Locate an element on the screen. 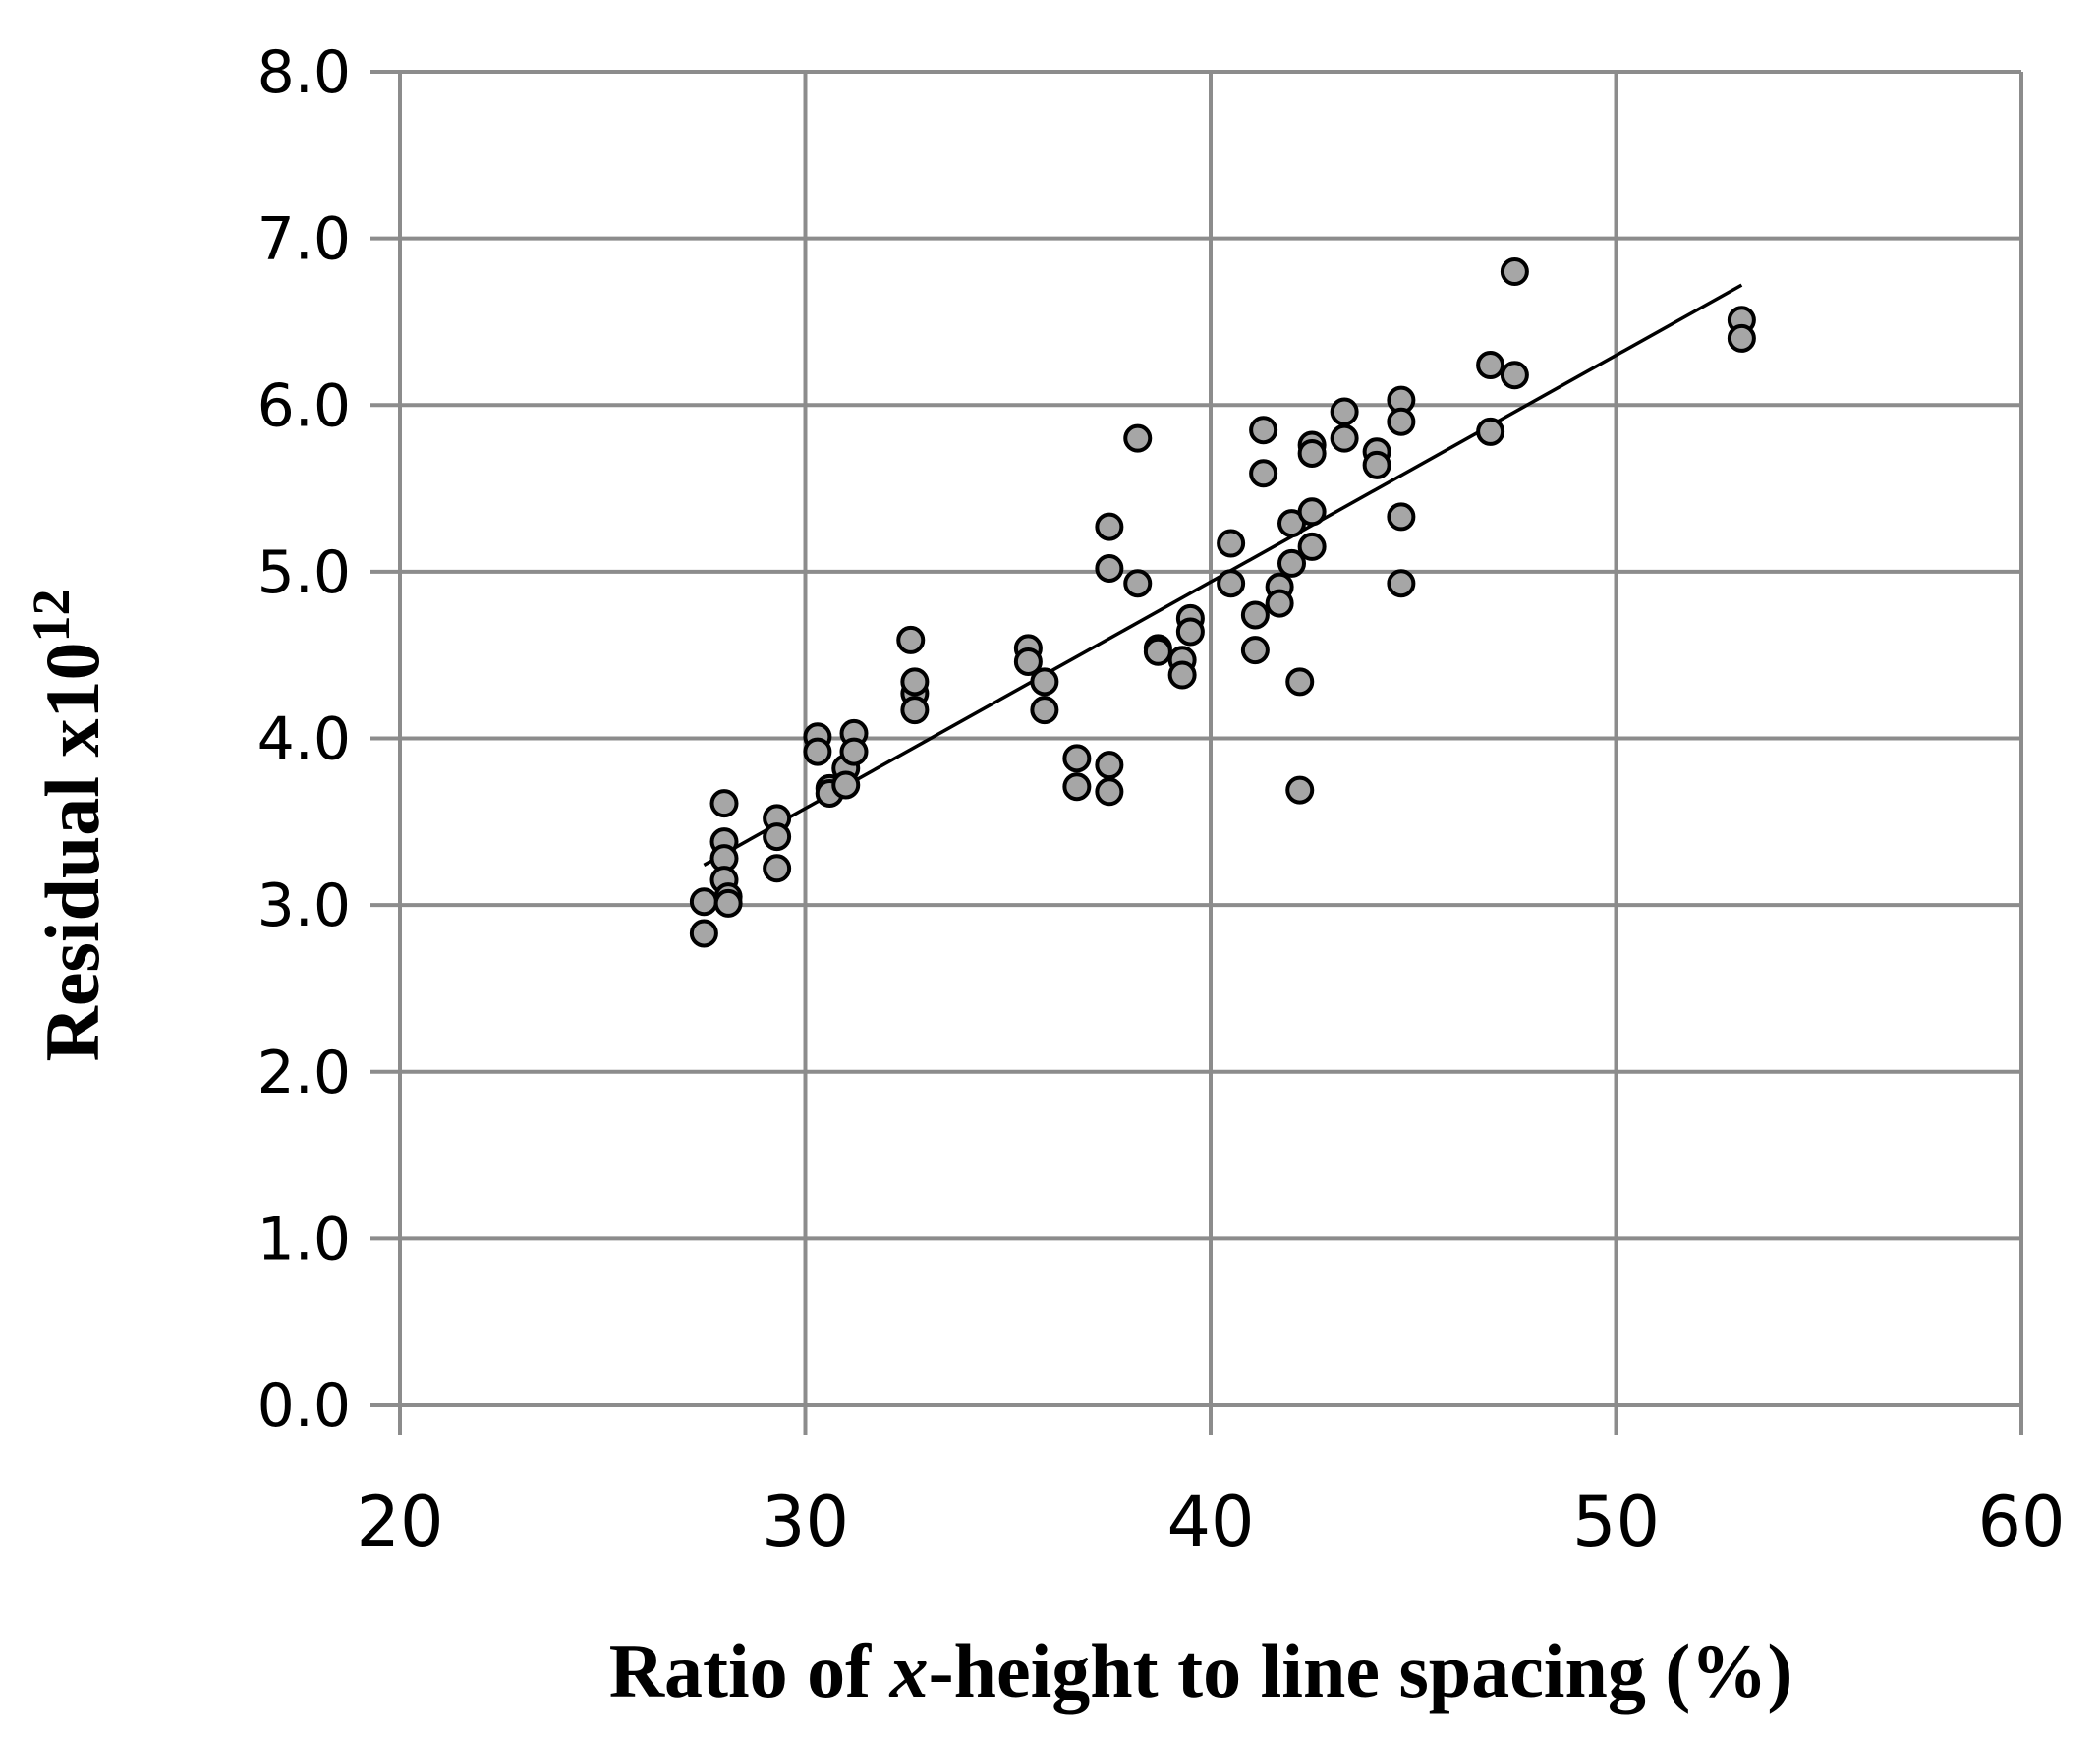  y-tick-label: 2.0 is located at coordinates (304, 1073).